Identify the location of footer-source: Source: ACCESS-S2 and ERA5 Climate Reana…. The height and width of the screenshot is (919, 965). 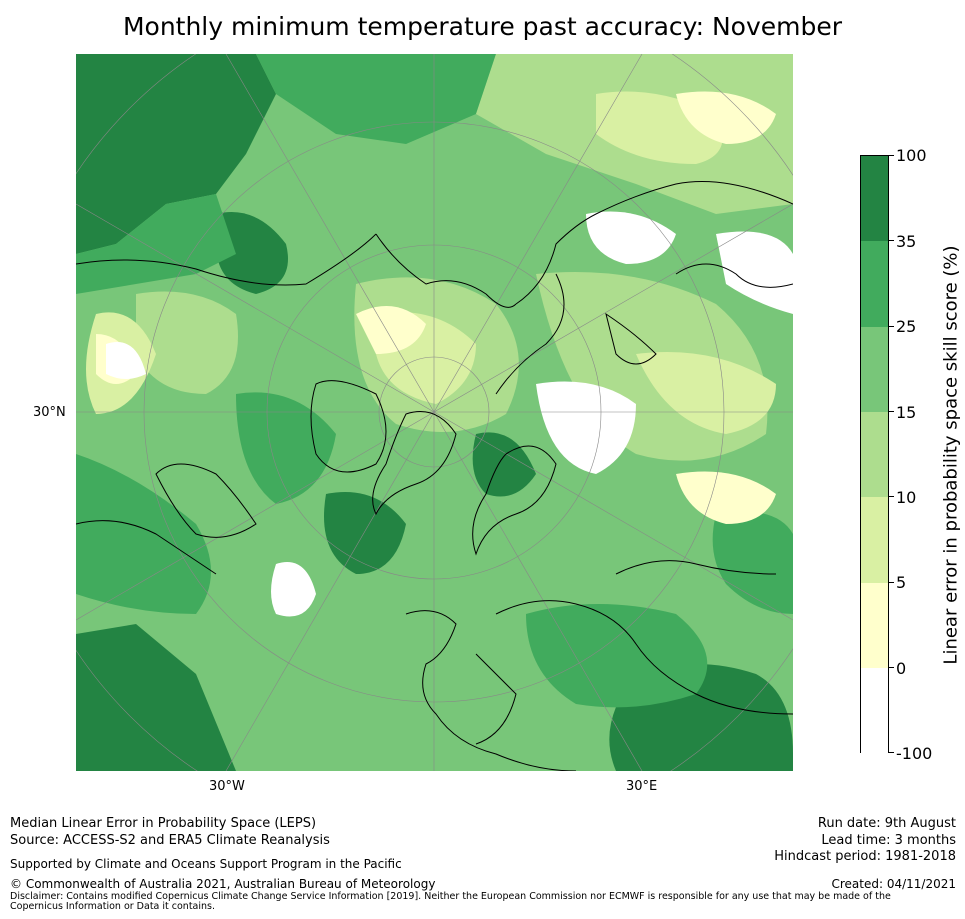
(170, 840).